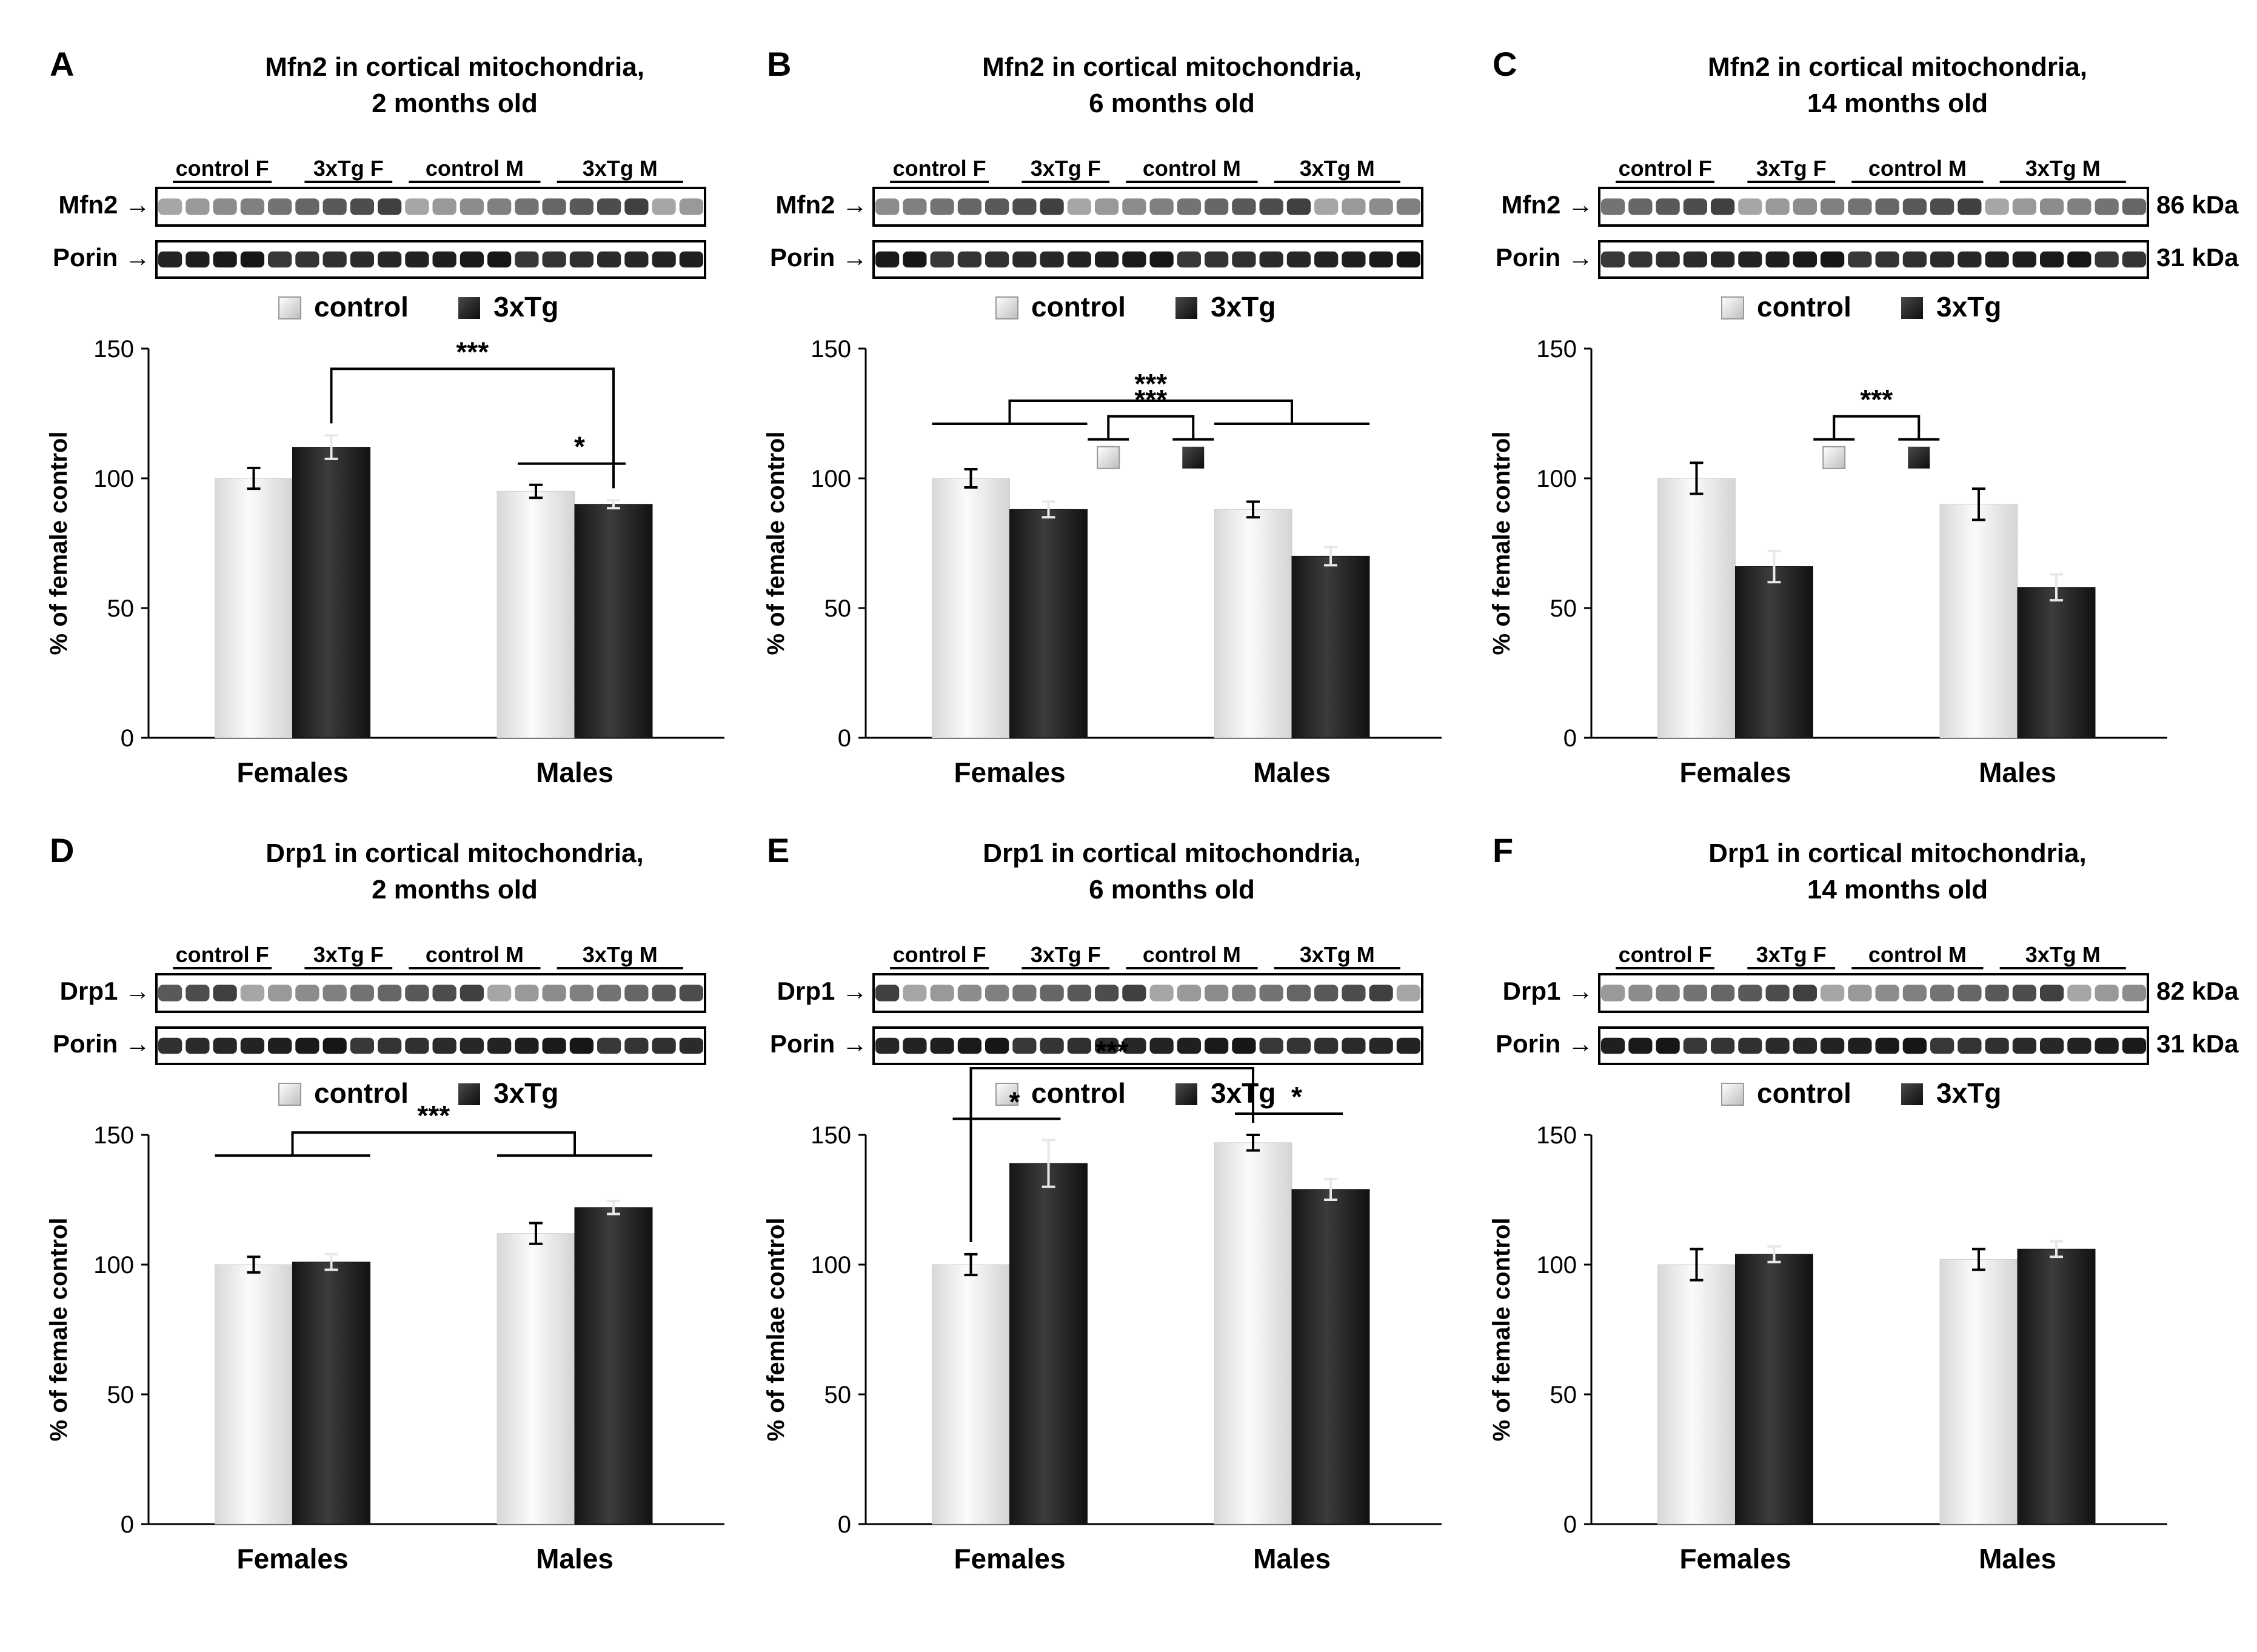  What do you see at coordinates (1898, 67) in the screenshot?
I see `panel-title-line: Mfn2 in cortical mitochondria,` at bounding box center [1898, 67].